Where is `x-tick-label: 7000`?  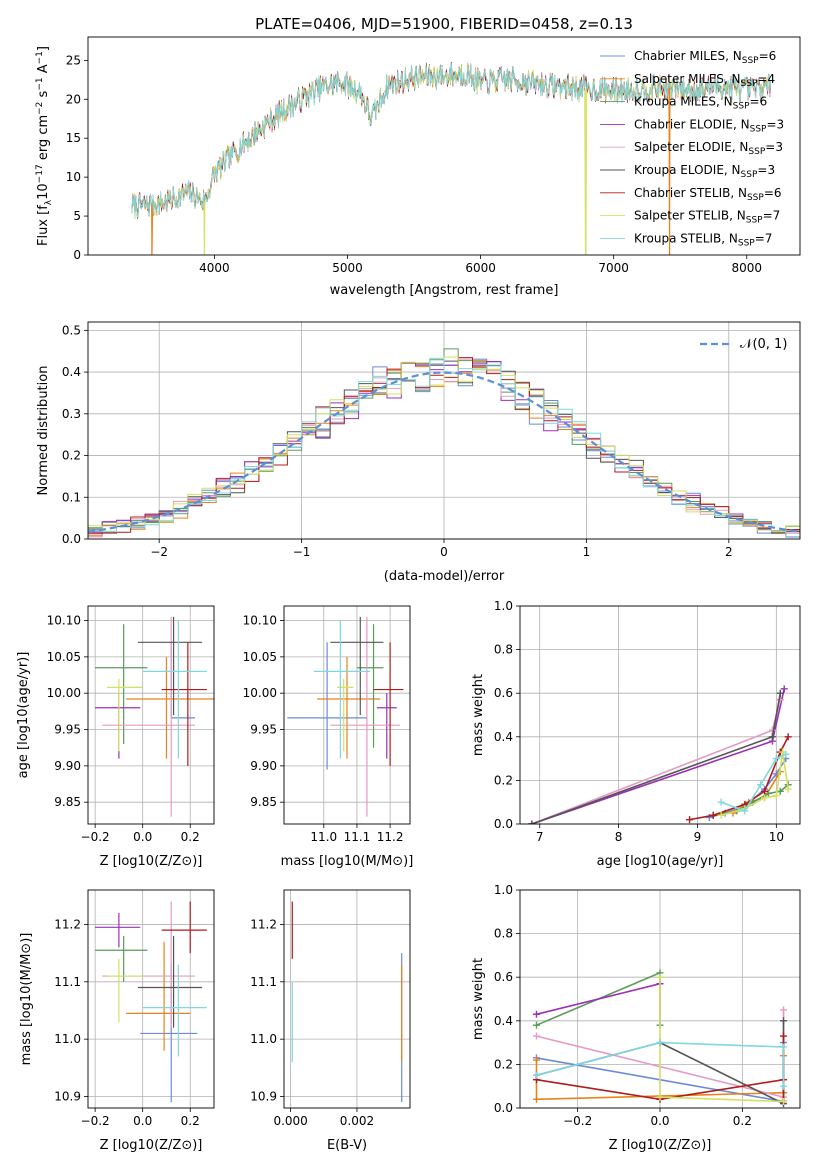
x-tick-label: 7000 is located at coordinates (613, 268).